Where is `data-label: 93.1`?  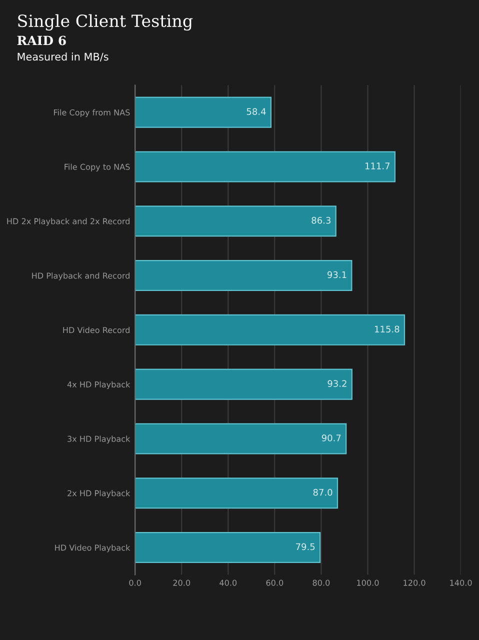
data-label: 93.1 is located at coordinates (336, 274).